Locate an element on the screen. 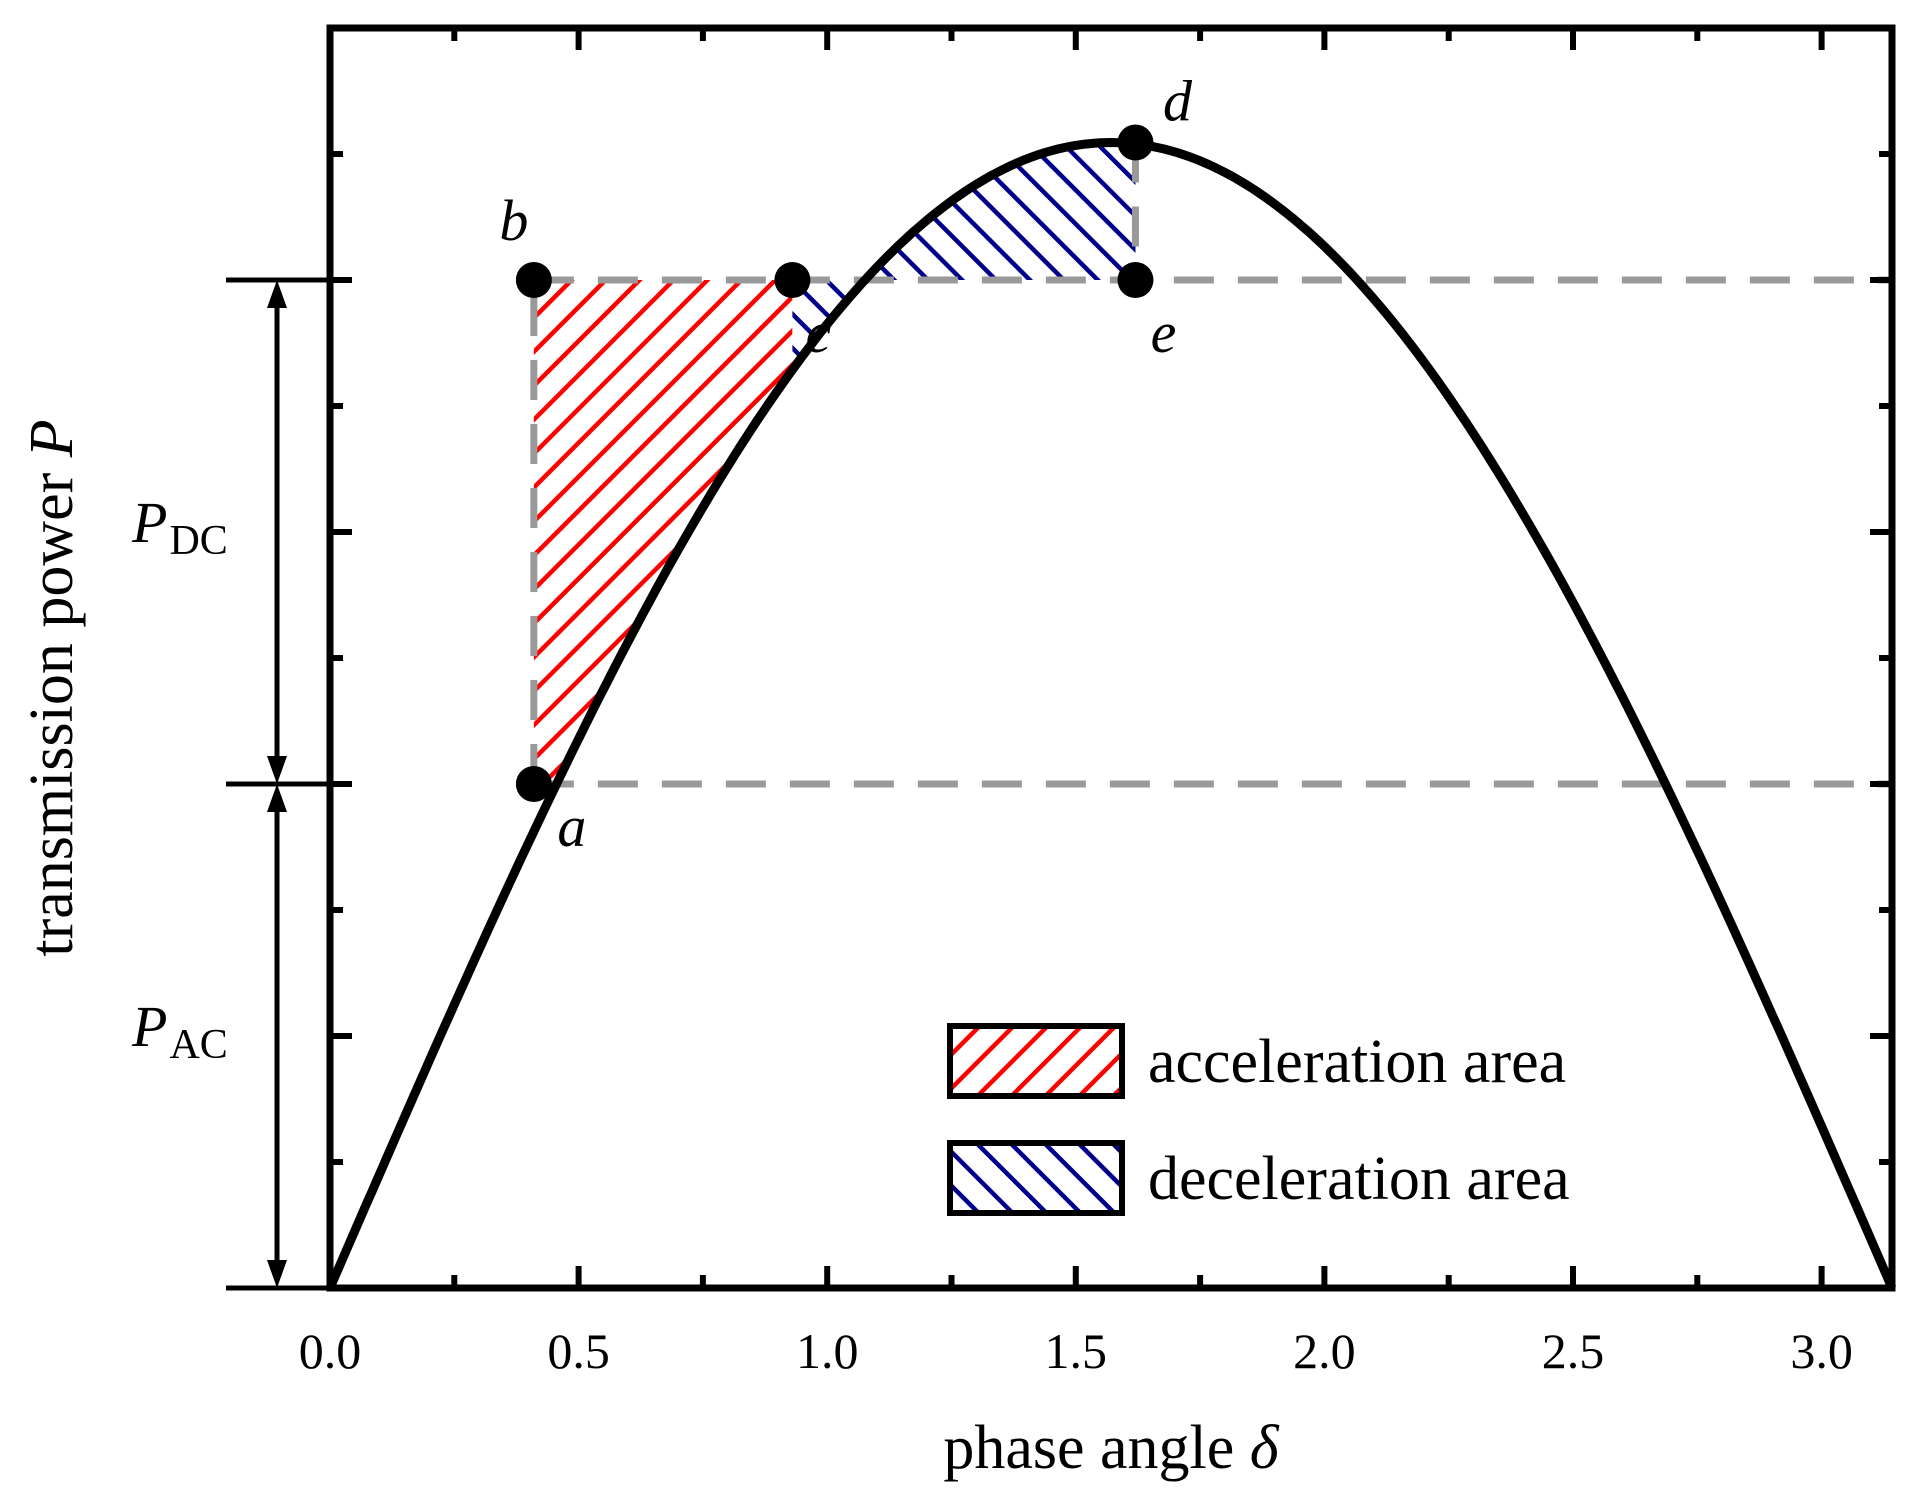 The image size is (1915, 1496). x-tick-label: 1.5 is located at coordinates (1076, 1351).